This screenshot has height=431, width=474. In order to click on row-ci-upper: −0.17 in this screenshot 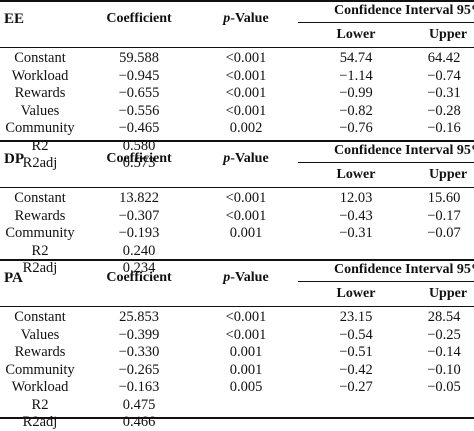, I will do `click(444, 215)`.